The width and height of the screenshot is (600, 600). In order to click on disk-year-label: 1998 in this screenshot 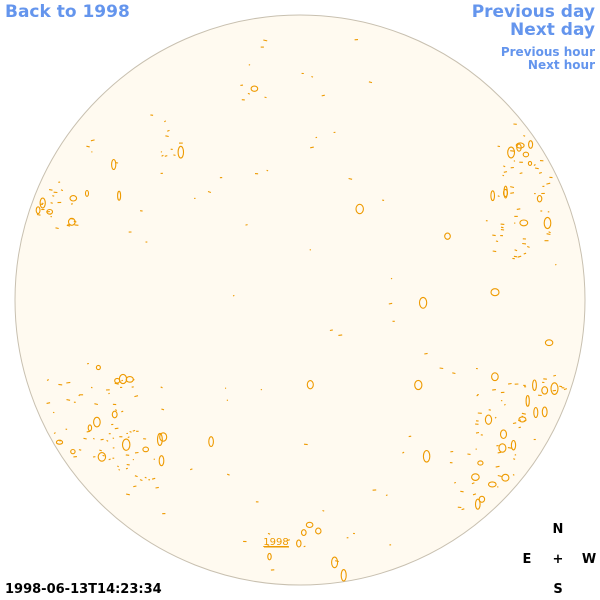, I will do `click(275, 542)`.